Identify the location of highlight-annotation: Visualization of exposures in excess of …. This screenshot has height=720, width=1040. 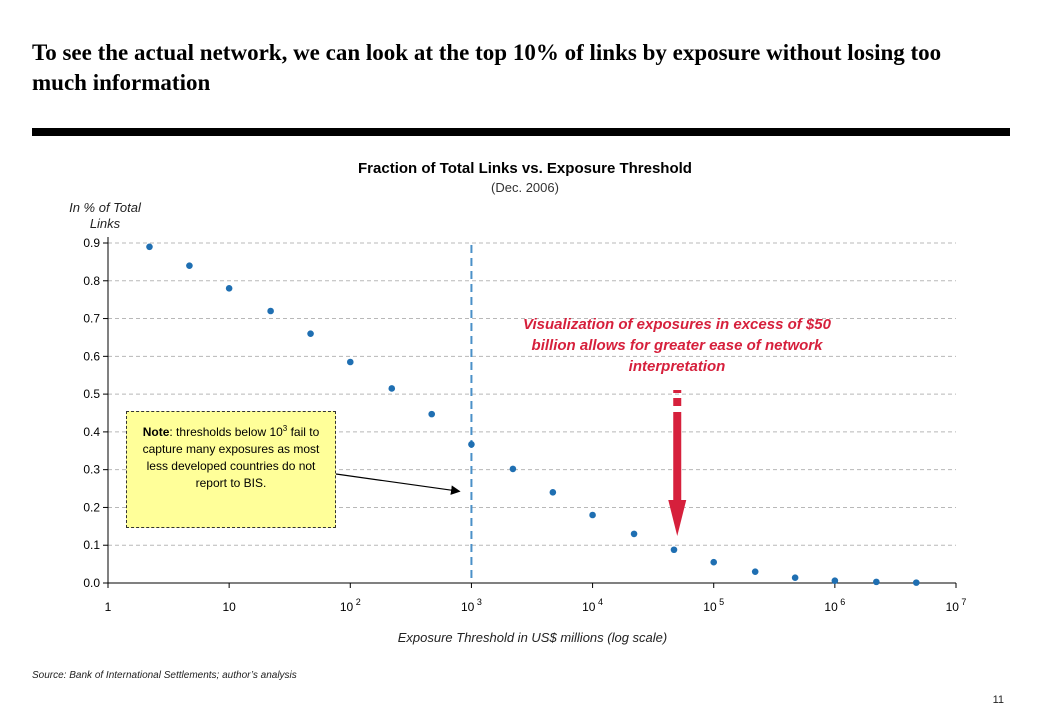
(677, 345).